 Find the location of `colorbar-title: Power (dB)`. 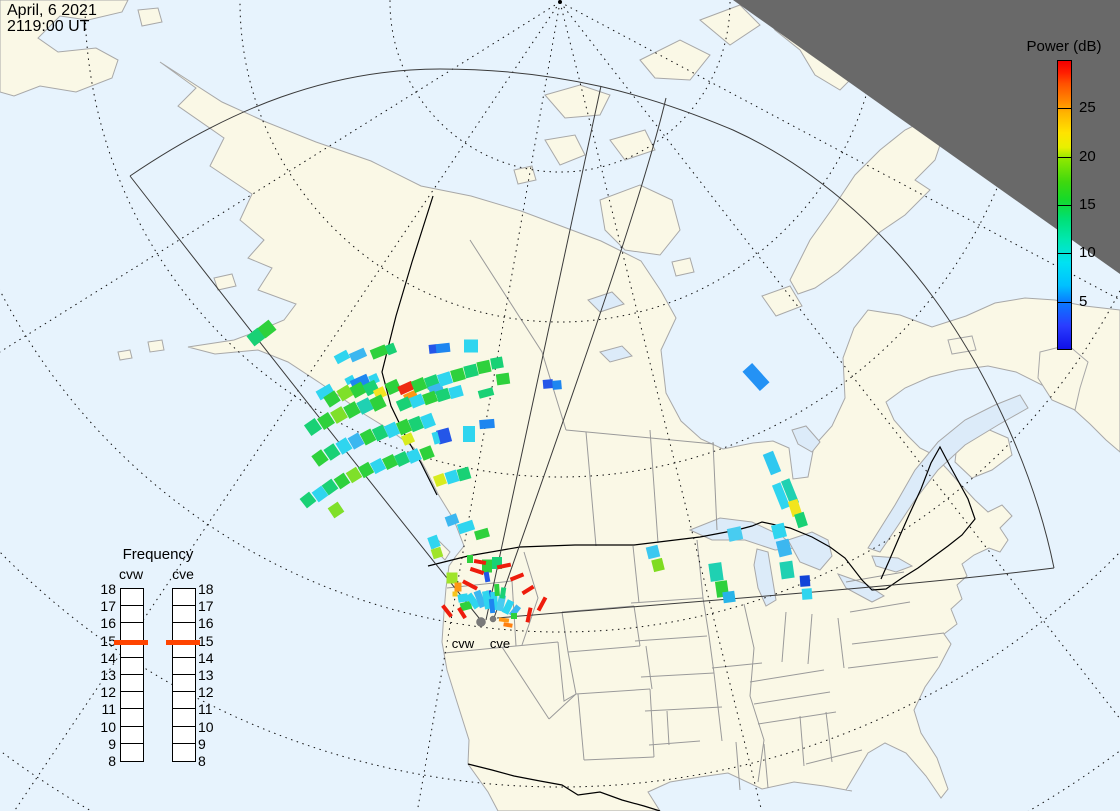

colorbar-title: Power (dB) is located at coordinates (1064, 46).